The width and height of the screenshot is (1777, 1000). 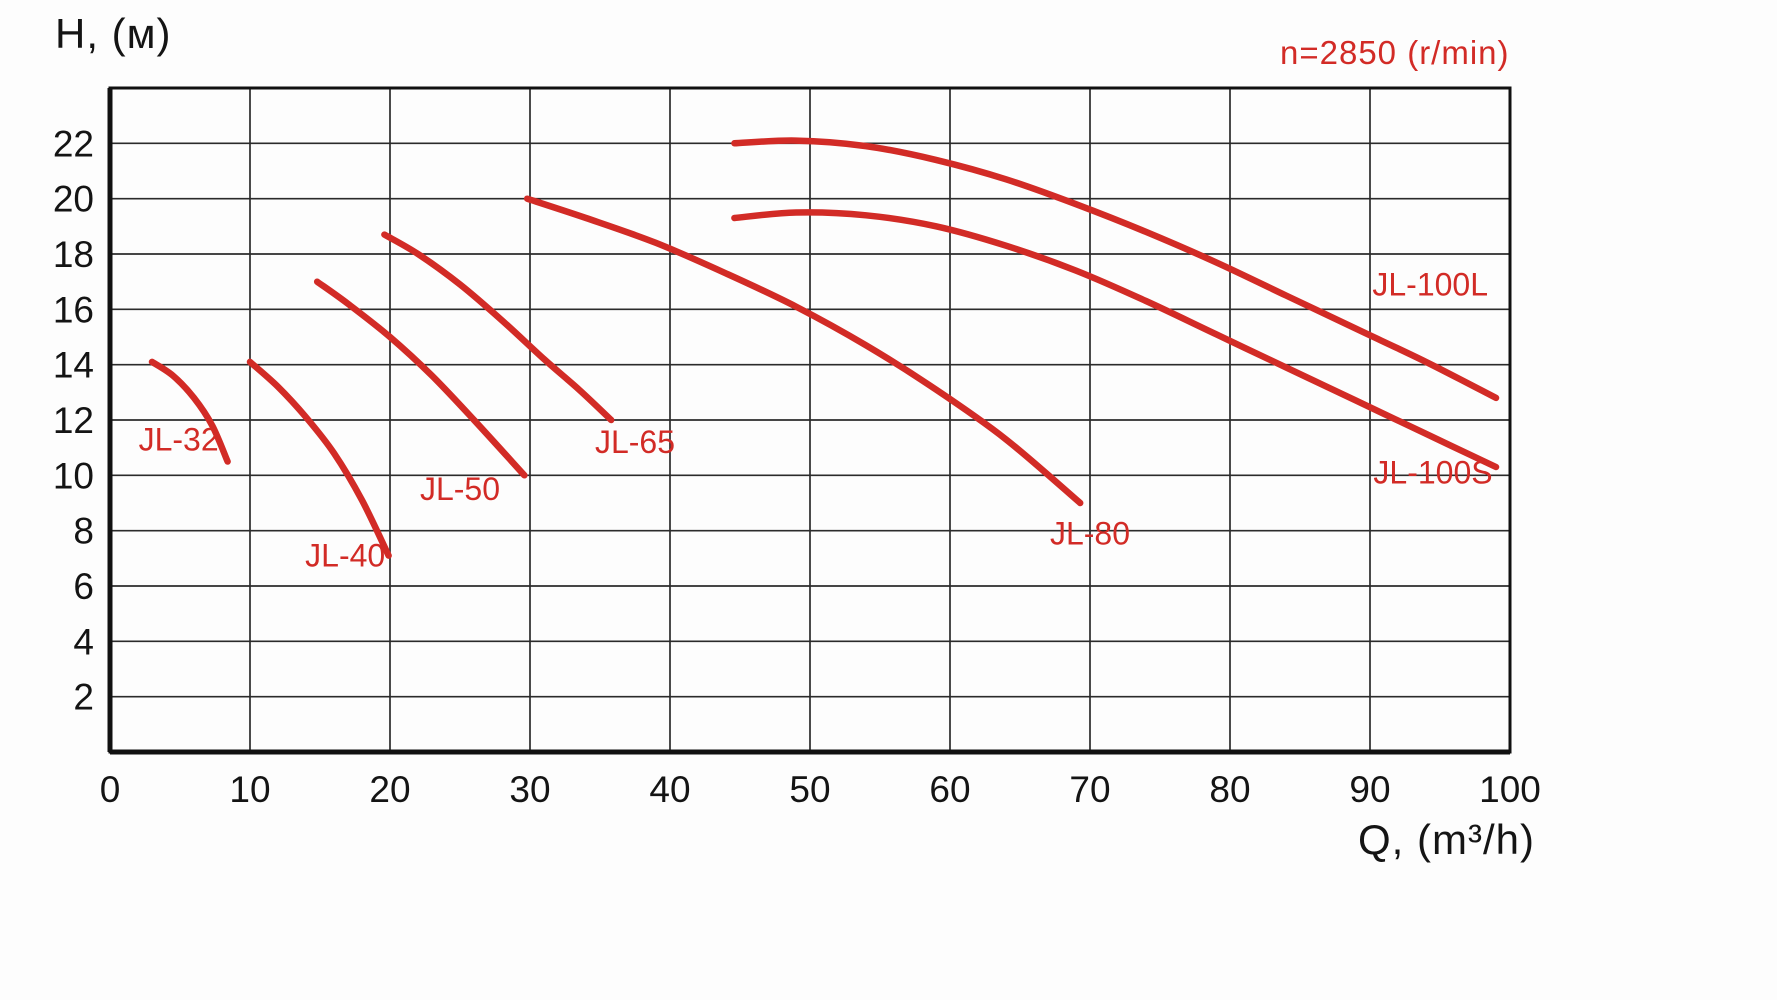 What do you see at coordinates (249, 789) in the screenshot?
I see `x-tick-label: 10` at bounding box center [249, 789].